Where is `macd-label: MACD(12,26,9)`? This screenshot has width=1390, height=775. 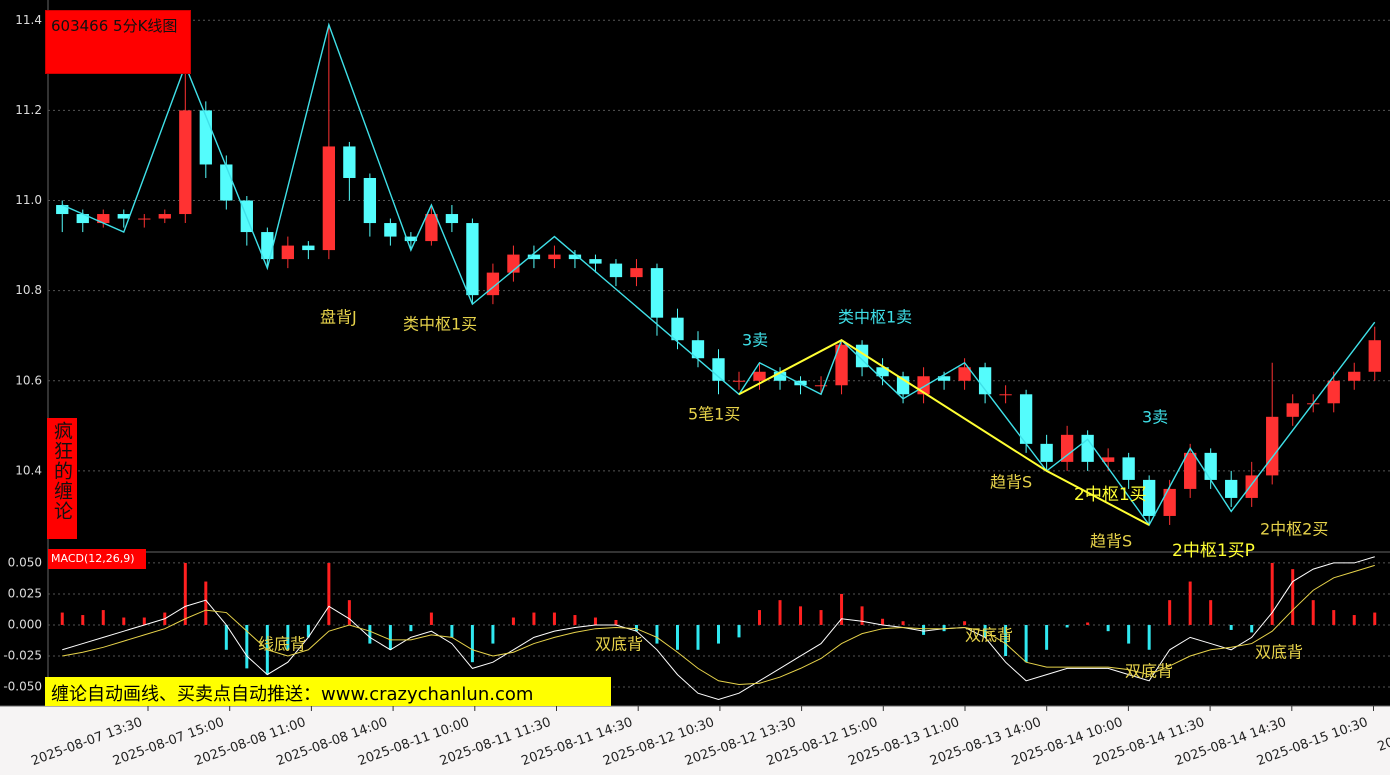
macd-label: MACD(12,26,9) is located at coordinates (97, 559).